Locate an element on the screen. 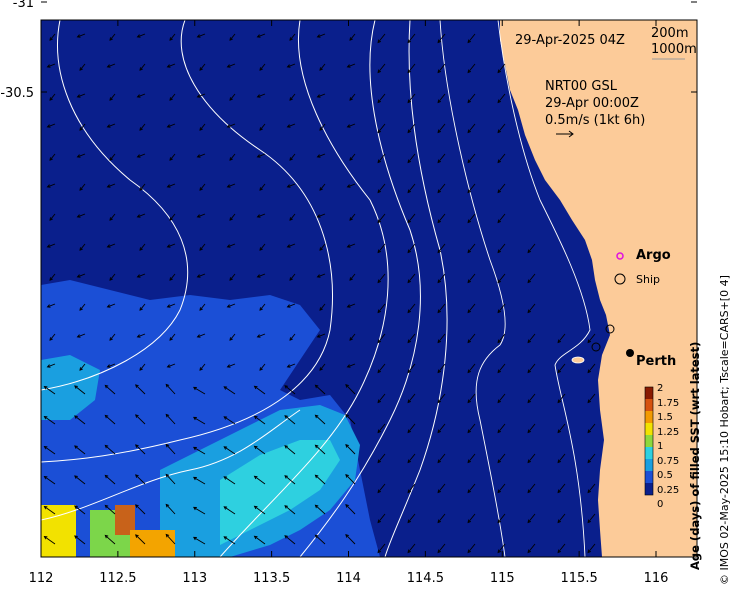  x-tick-label: 112 is located at coordinates (41, 578).